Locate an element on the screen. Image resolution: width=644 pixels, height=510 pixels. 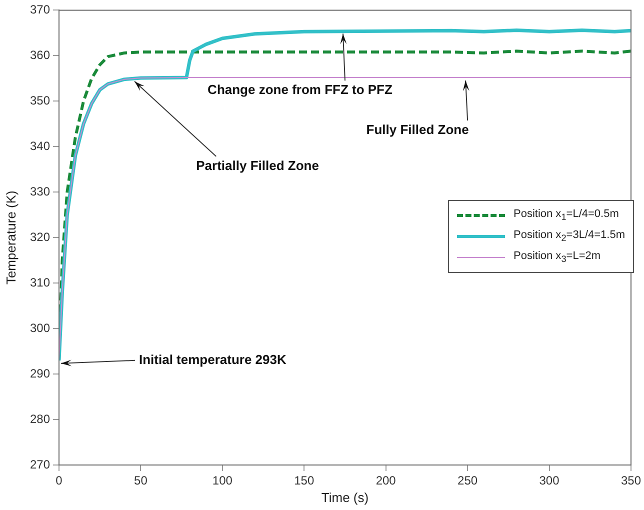
annotation: Fully Filled Zone is located at coordinates (417, 130).